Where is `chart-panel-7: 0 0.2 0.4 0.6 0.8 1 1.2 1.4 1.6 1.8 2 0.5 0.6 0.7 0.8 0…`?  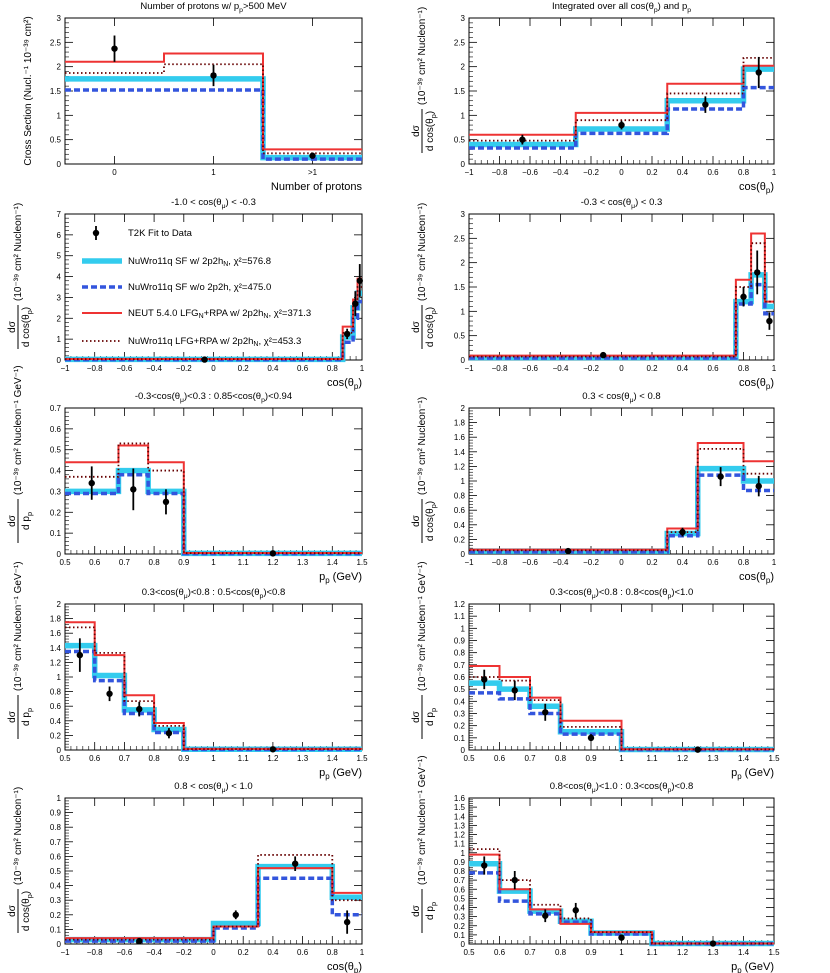
chart-panel-7: 0 0.2 0.4 0.6 0.8 1 1.2 1.4 1.6 1.8 2 0.5 0.6 0.7 0.8 0… is located at coordinates (187, 671).